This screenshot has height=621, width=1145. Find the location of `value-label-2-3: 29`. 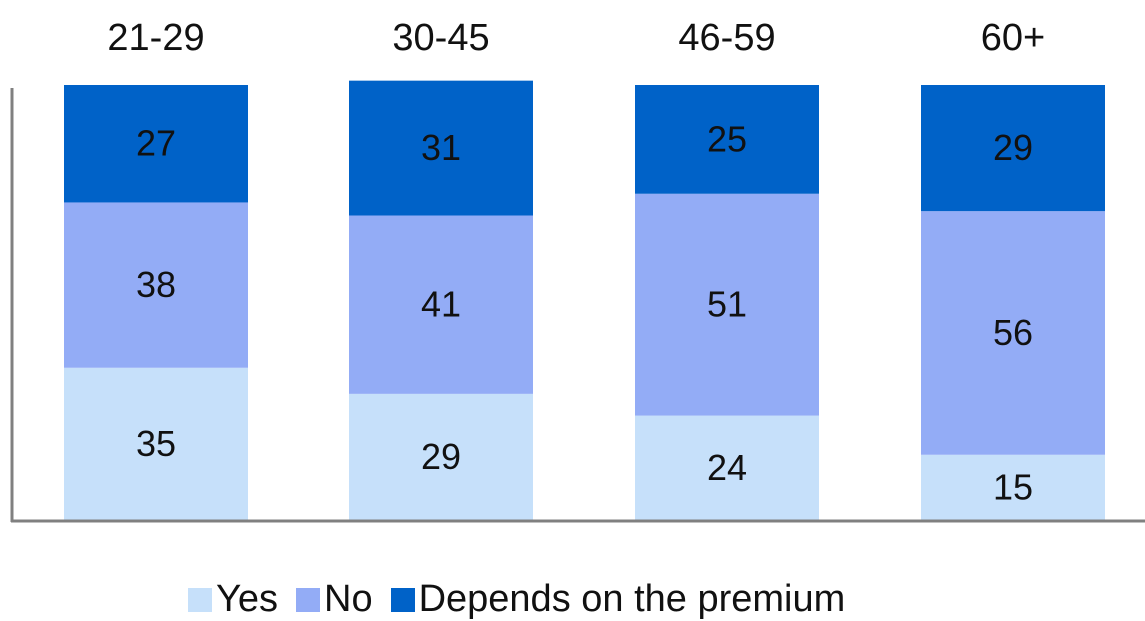

value-label-2-3: 29 is located at coordinates (1013, 147).